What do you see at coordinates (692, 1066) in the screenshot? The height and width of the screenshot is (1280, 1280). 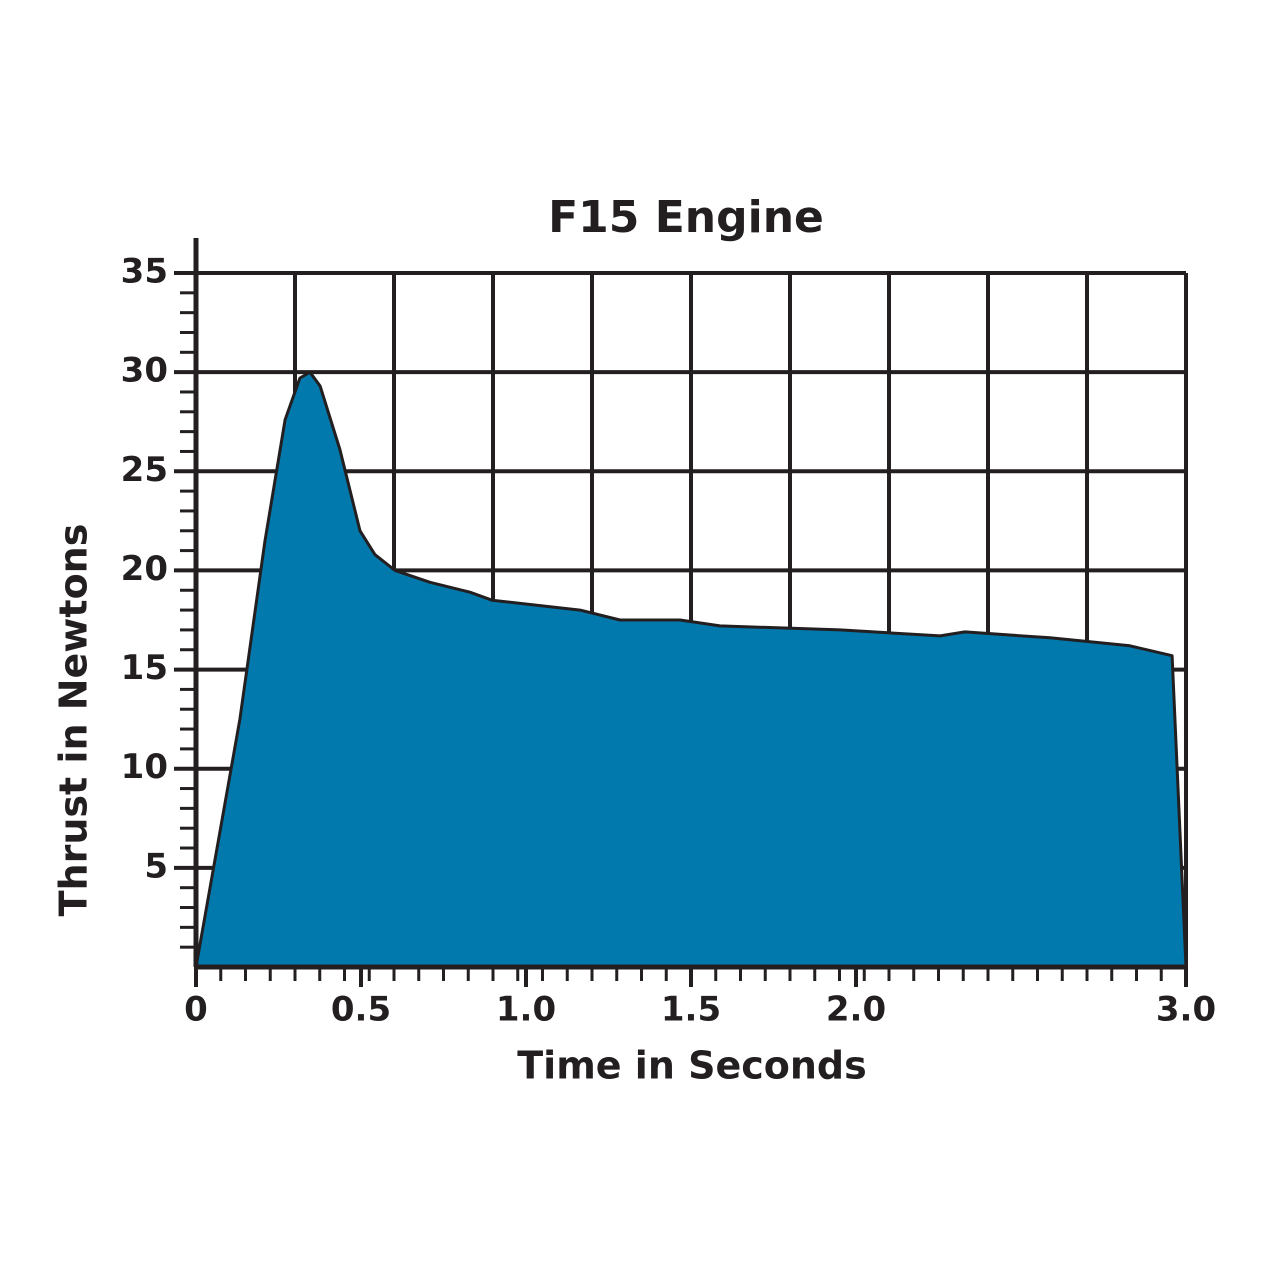 I see `x-axis-label: Time in Seconds` at bounding box center [692, 1066].